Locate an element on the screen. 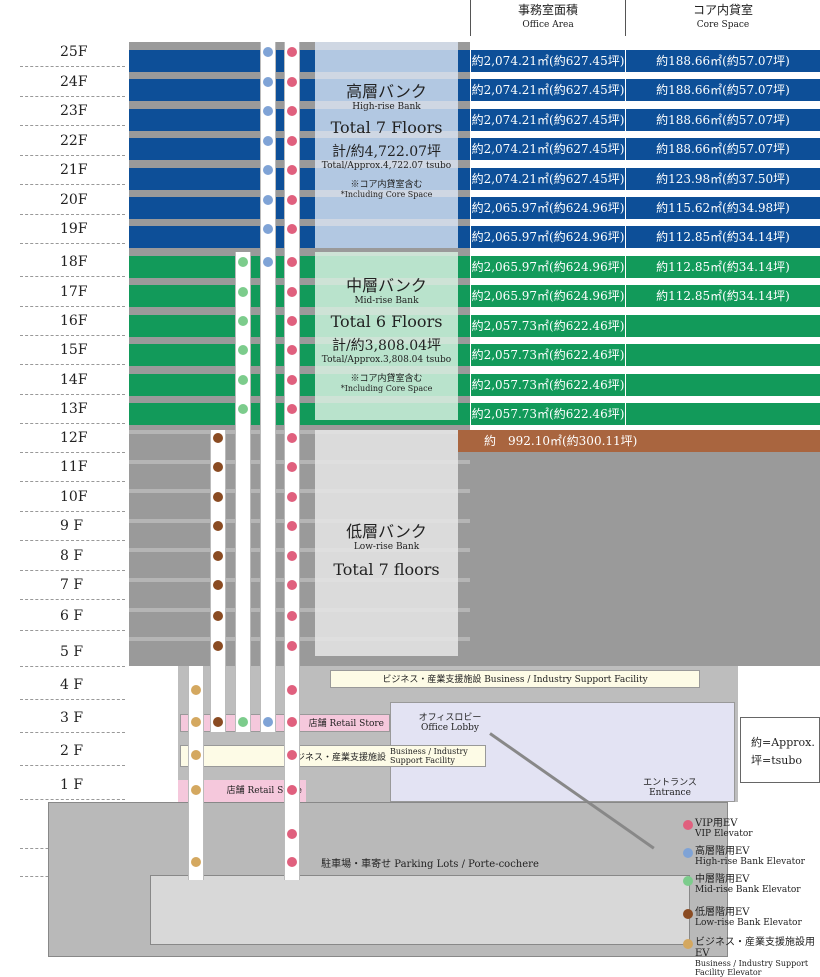  mid-rise-elevator-shaft is located at coordinates (243, 492).